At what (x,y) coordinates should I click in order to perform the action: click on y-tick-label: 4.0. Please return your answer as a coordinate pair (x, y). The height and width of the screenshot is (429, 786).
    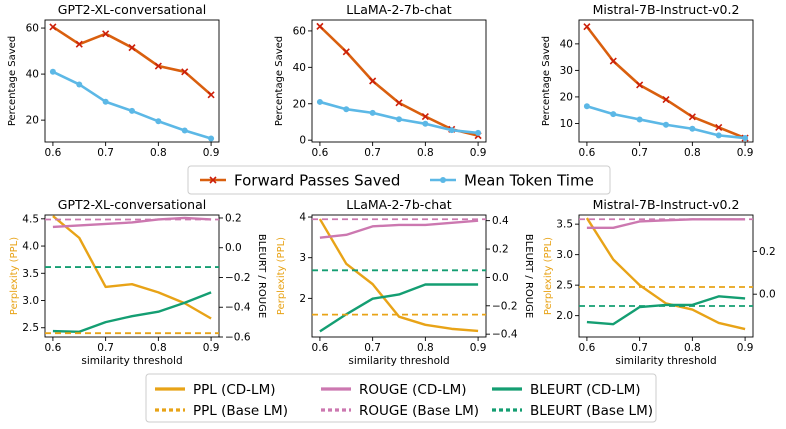
    Looking at the image, I should click on (30, 247).